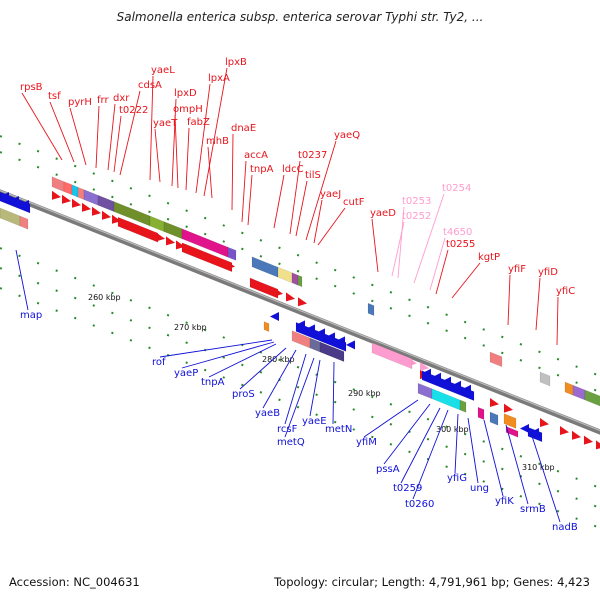  I want to click on gene-label-t0255: t0255, so click(460, 244).